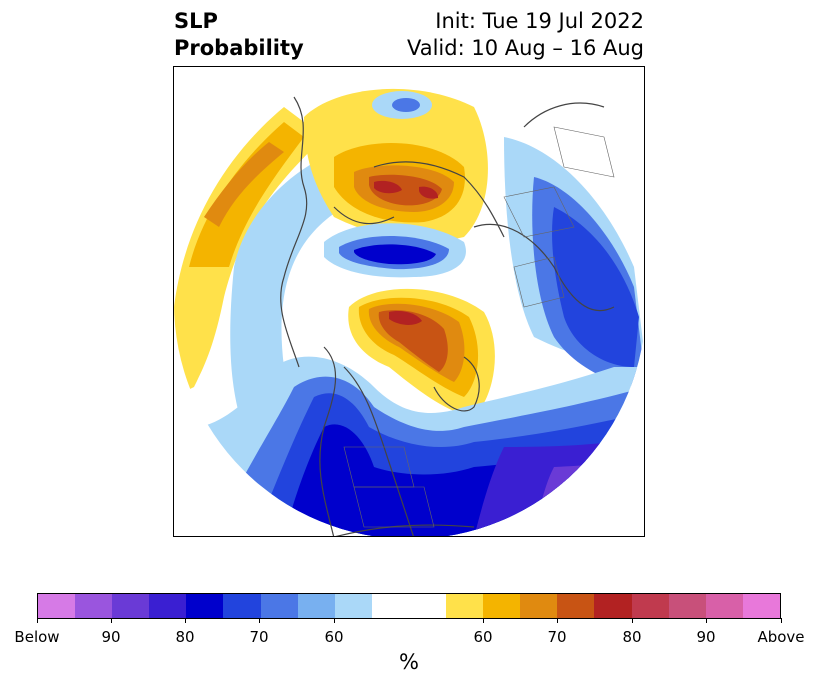 The image size is (819, 686). What do you see at coordinates (37, 637) in the screenshot?
I see `colorbar-tick-label: Below` at bounding box center [37, 637].